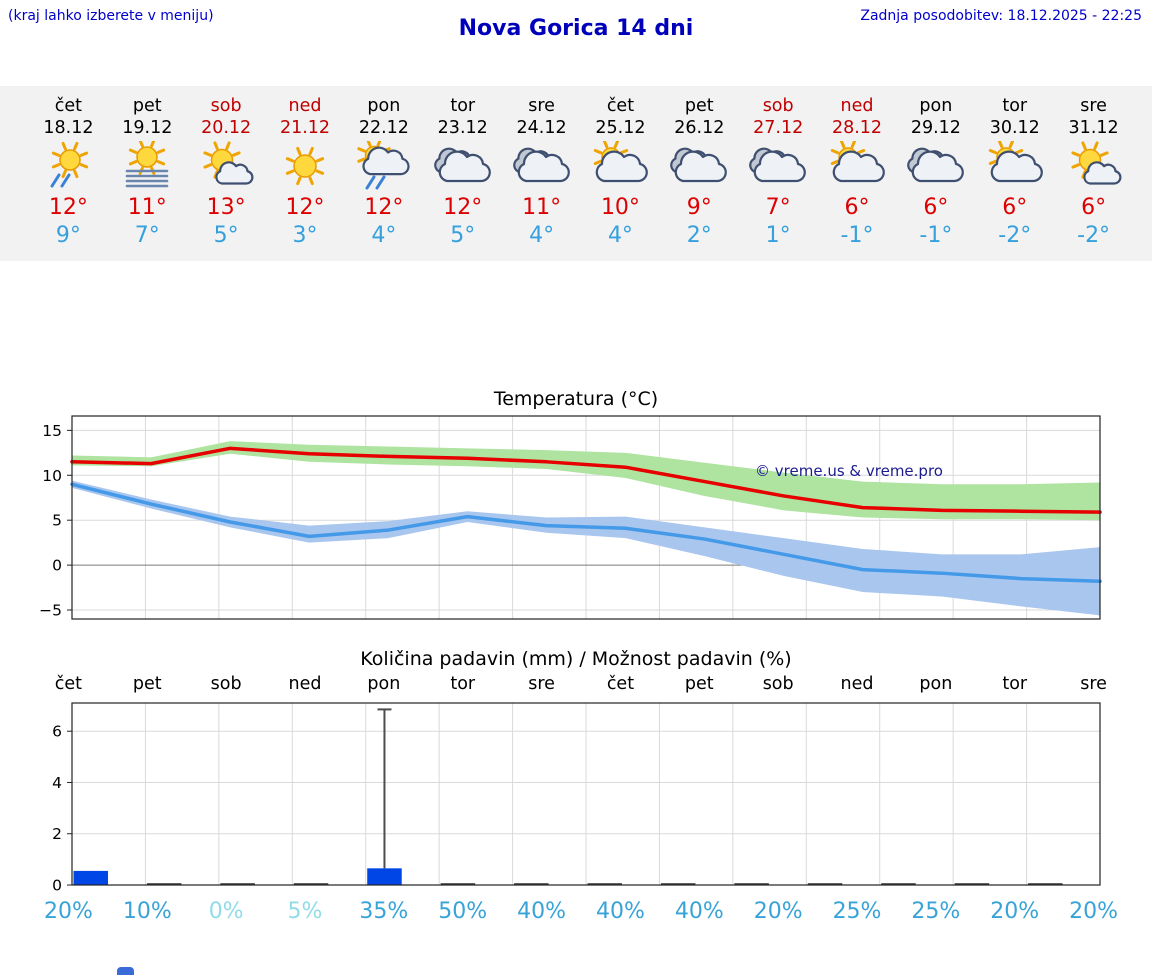  I want to click on forecast-day: čet 25.12 10° 4°, so click(620, 172).